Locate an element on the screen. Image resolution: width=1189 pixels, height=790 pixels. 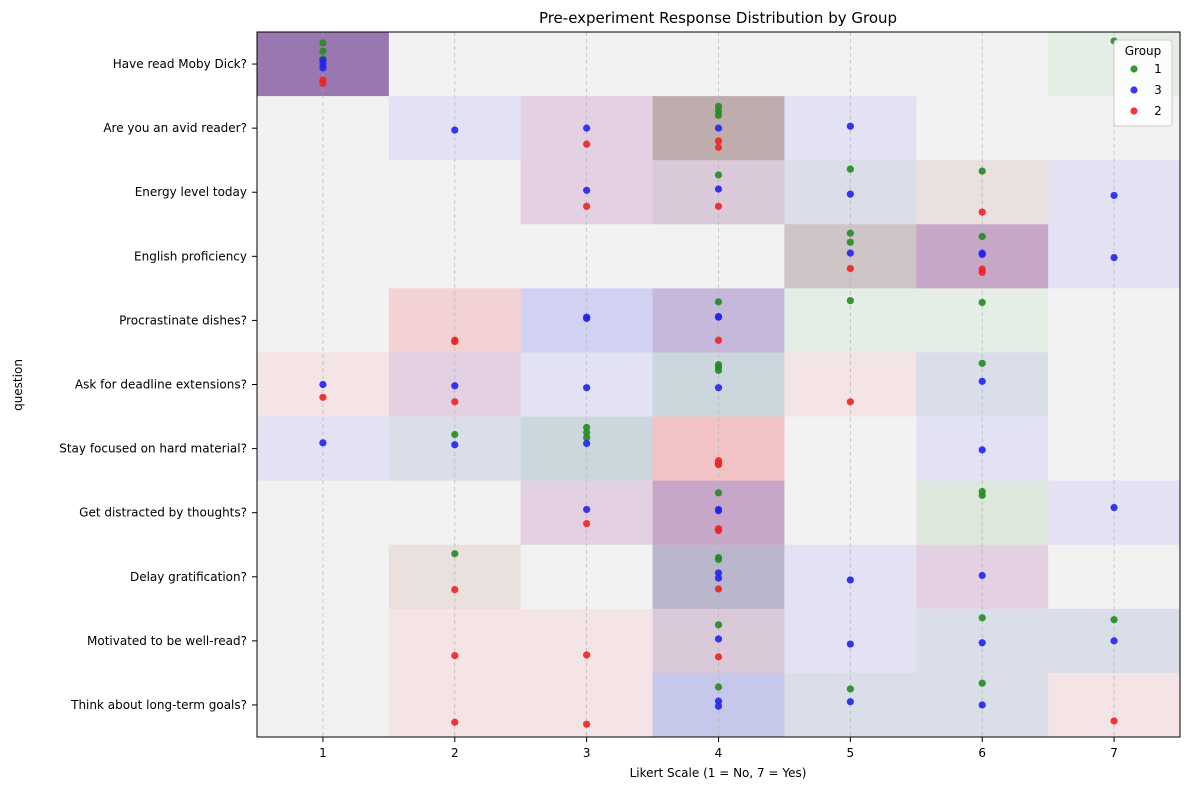
y-tick-label: Energy level today is located at coordinates (191, 192).